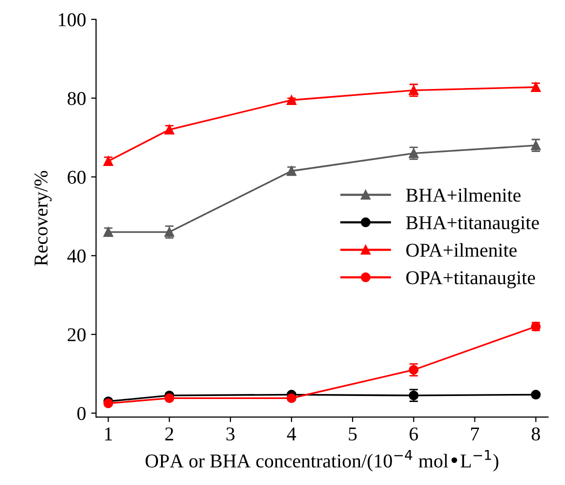 Image resolution: width=565 pixels, height=485 pixels. Describe the element at coordinates (470, 279) in the screenshot. I see `legend-label: OPA+titanaugite` at that location.